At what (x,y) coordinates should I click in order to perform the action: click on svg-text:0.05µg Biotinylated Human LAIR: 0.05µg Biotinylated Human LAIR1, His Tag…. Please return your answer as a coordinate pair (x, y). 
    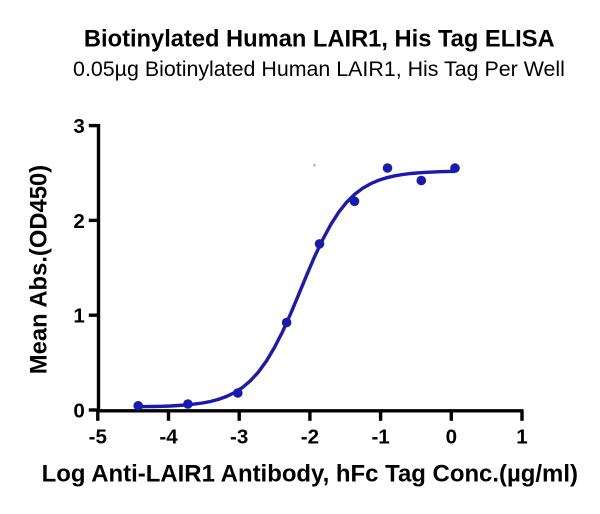
    Looking at the image, I should click on (319, 69).